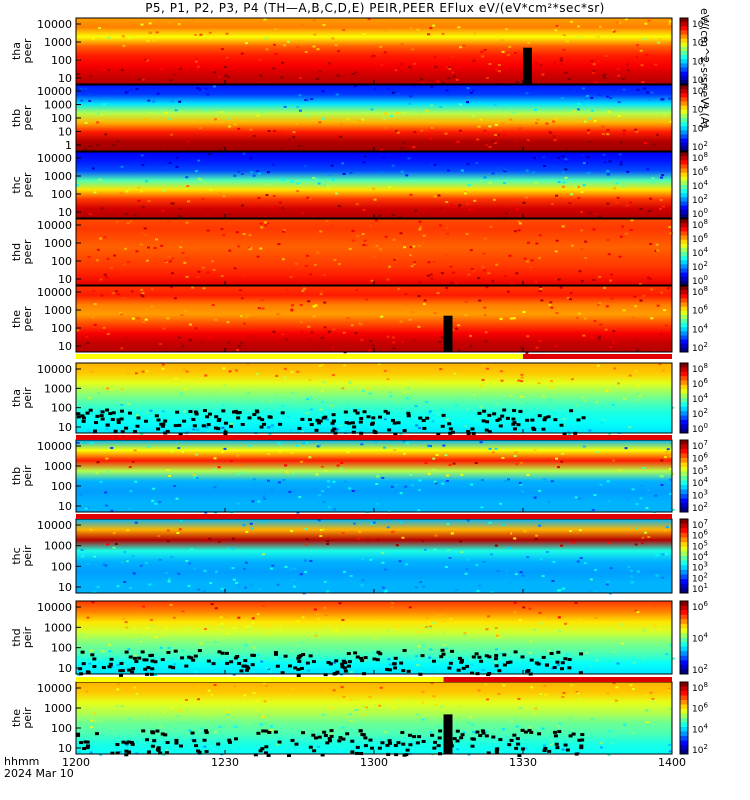 This screenshot has height=800, width=750. Describe the element at coordinates (54, 225) in the screenshot. I see `y-tick-label: 10000` at that location.